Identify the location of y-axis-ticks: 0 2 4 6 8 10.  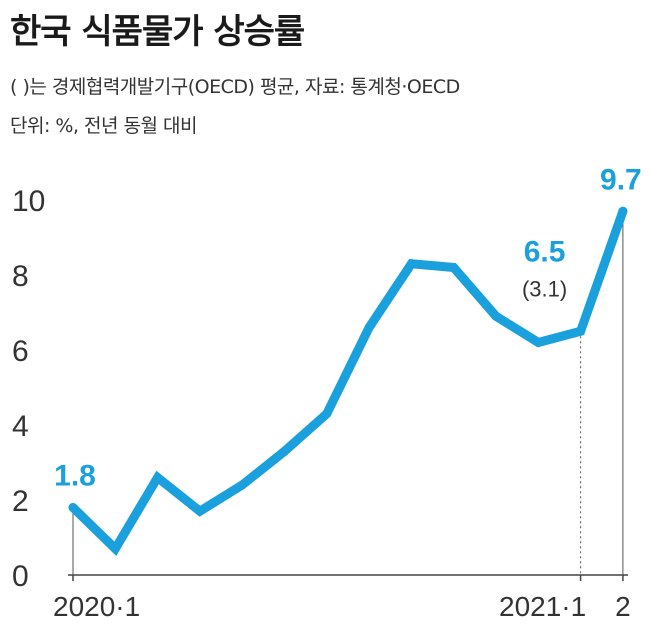
(28, 389).